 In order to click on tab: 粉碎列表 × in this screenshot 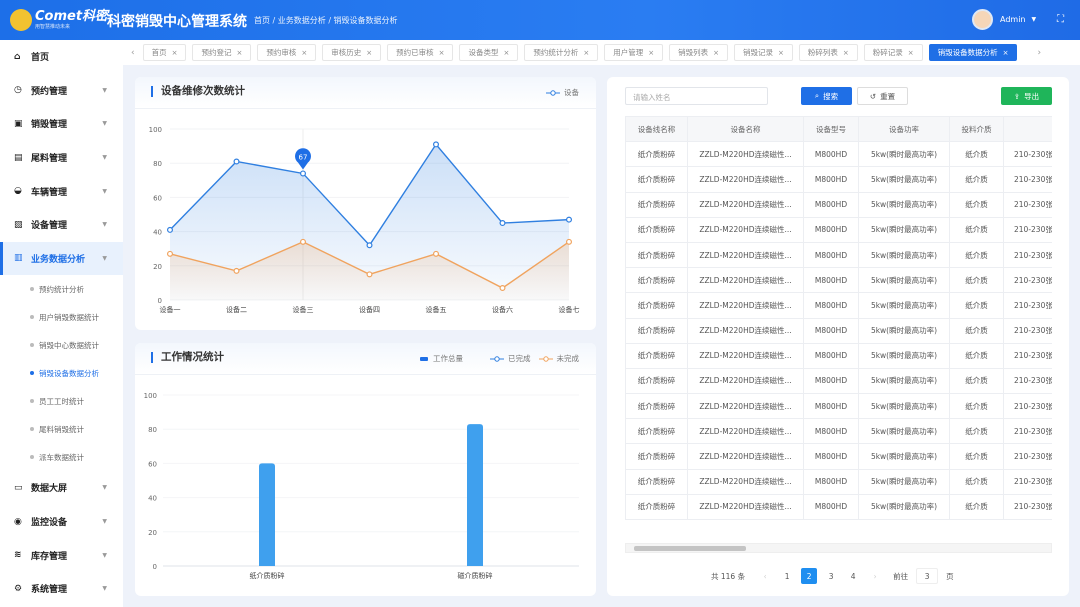, I will do `click(828, 52)`.